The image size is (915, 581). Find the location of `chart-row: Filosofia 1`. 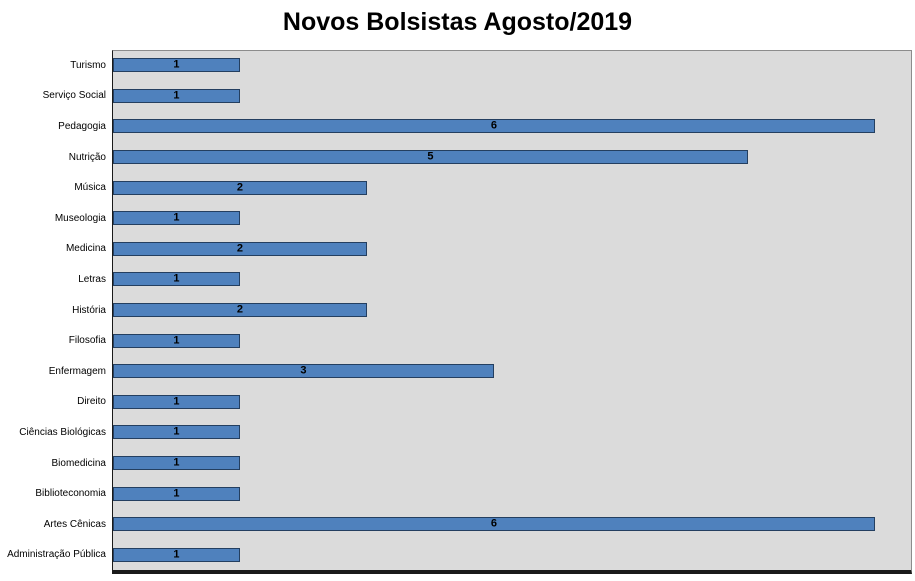

chart-row: Filosofia 1 is located at coordinates (457, 340).